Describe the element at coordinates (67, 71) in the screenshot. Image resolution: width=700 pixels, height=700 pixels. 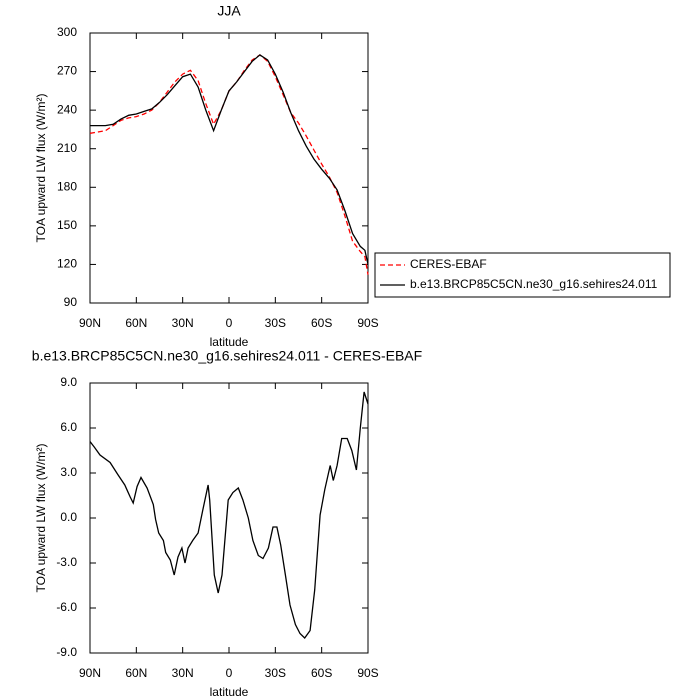
I see `y-tick-label: 270` at that location.